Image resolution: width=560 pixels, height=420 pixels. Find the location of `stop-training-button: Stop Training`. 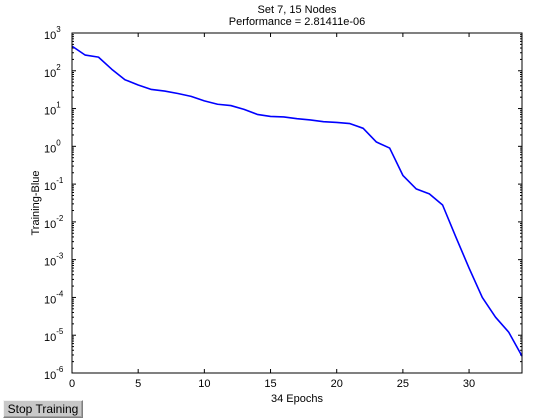

stop-training-button: Stop Training is located at coordinates (43, 409).